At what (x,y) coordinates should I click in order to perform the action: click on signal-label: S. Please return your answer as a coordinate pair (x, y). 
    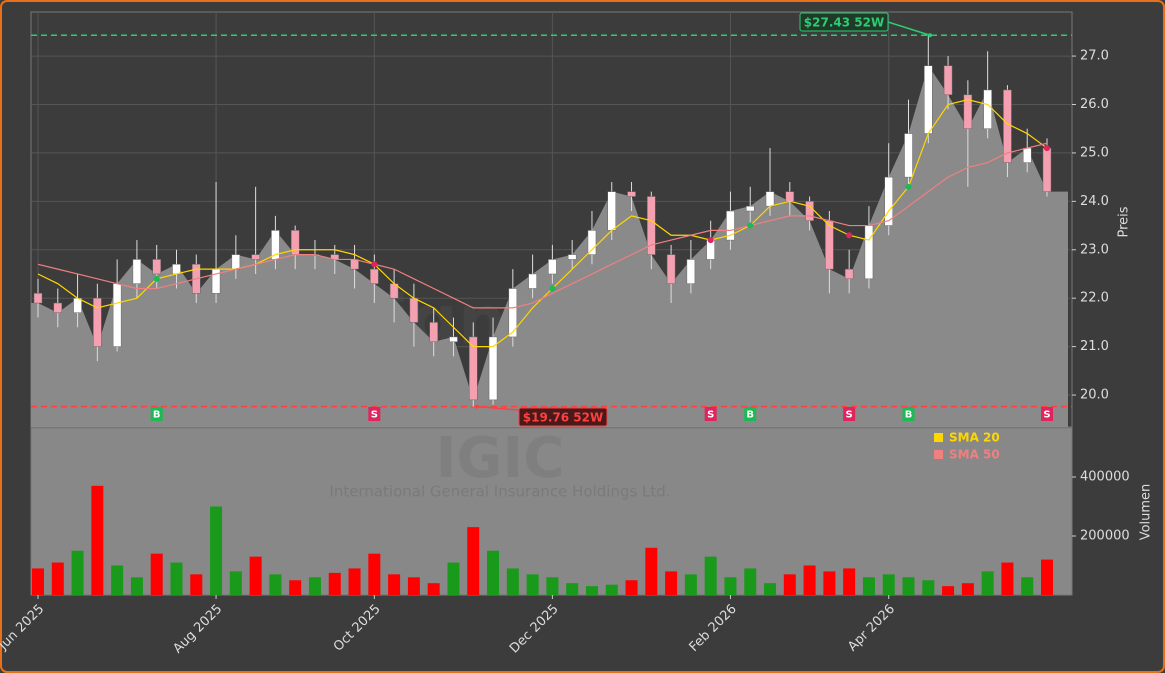
    Looking at the image, I should click on (374, 415).